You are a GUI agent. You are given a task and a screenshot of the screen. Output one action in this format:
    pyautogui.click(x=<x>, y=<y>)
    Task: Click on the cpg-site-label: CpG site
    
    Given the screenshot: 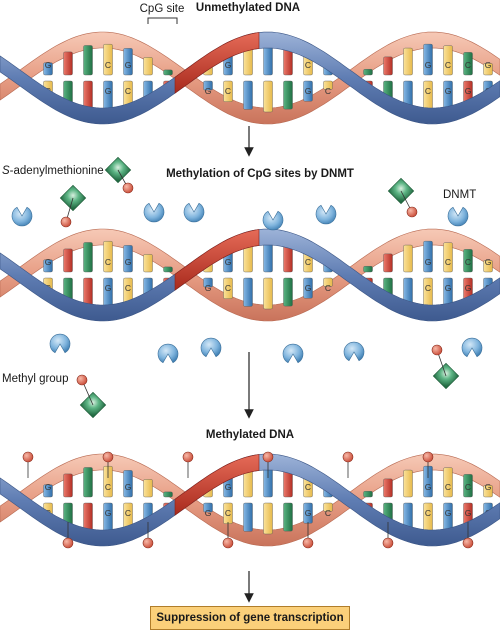 What is the action you would take?
    pyautogui.click(x=162, y=9)
    